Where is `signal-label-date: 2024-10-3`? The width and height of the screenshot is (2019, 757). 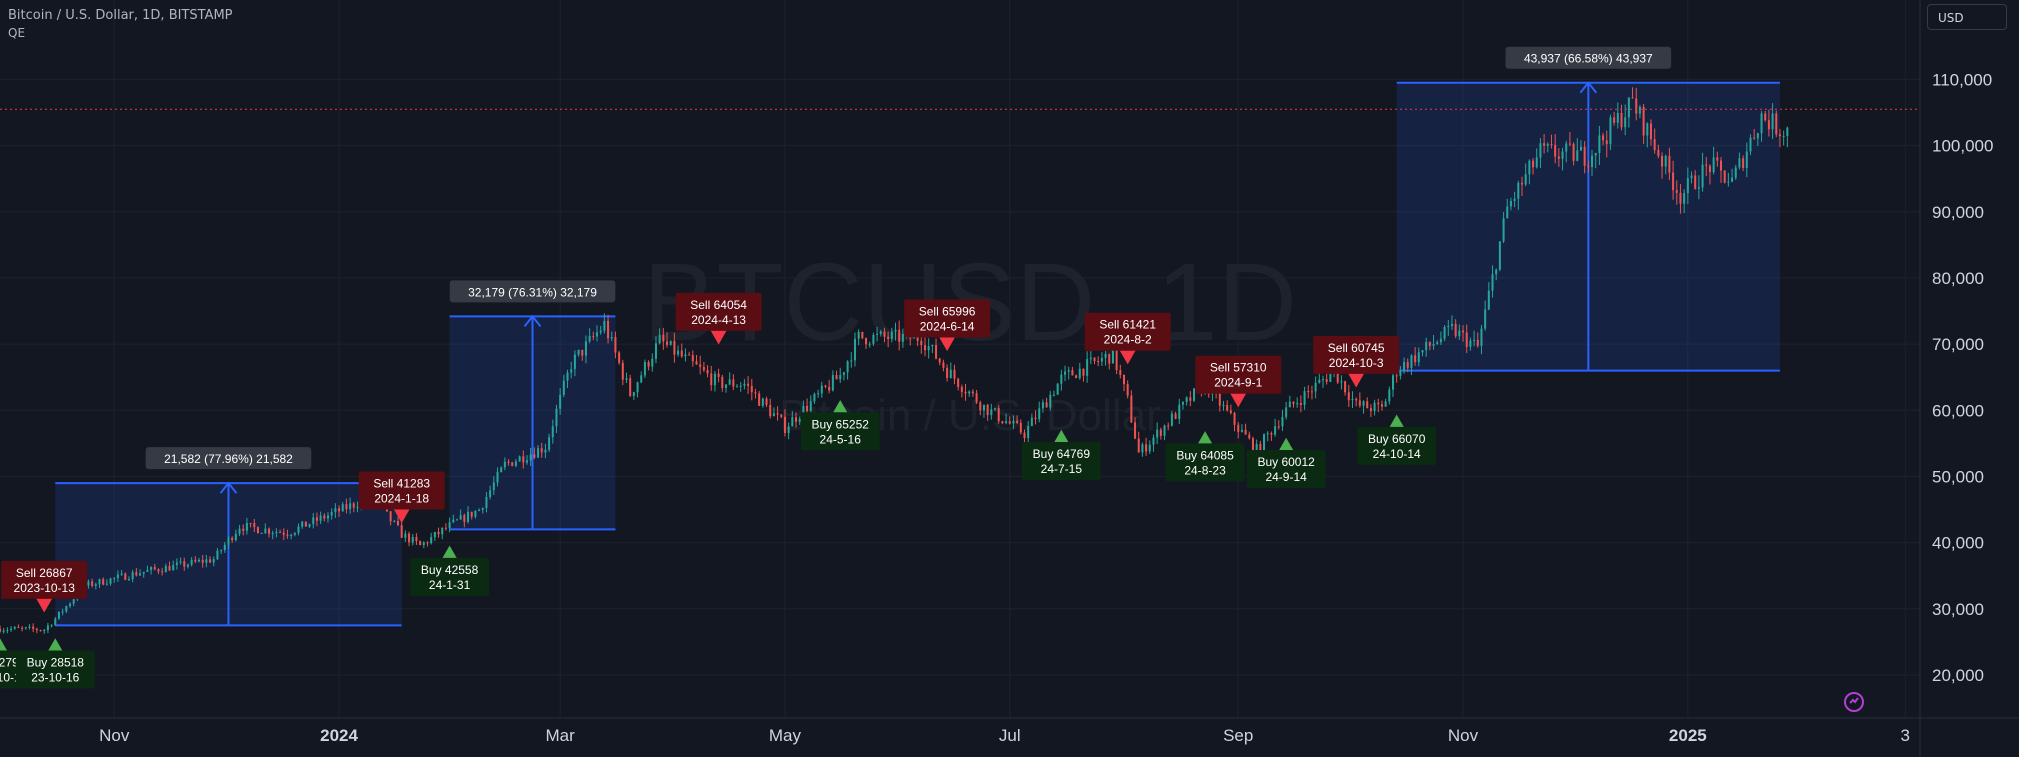
signal-label-date: 2024-10-3 is located at coordinates (1356, 363).